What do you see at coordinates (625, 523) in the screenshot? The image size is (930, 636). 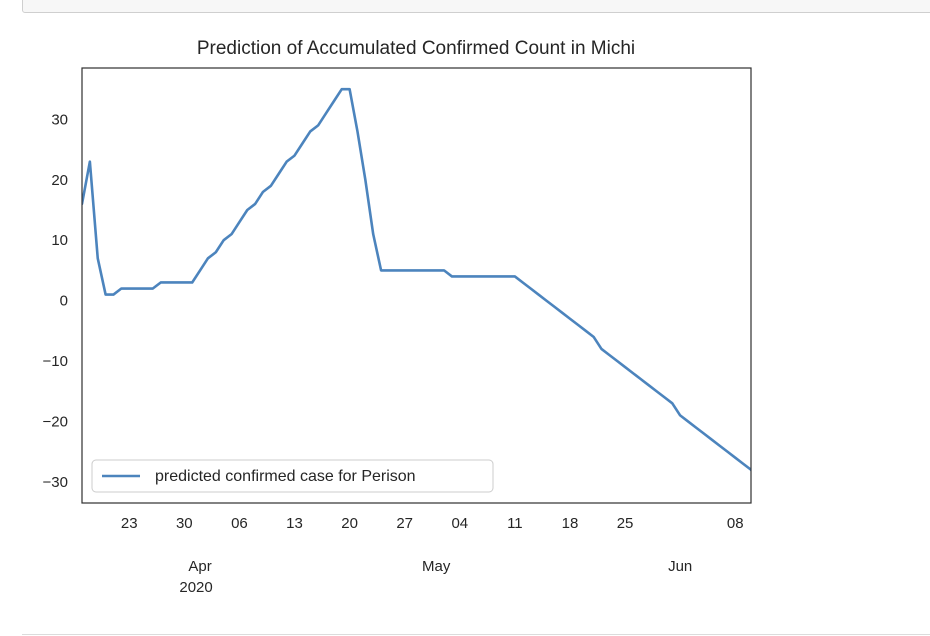 I see `x-tick-label: 25` at bounding box center [625, 523].